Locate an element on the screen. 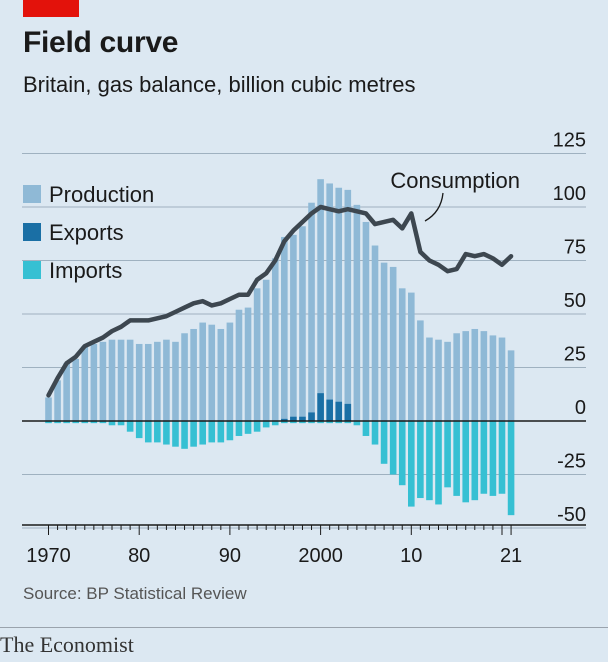  x-tick-label: 10 is located at coordinates (411, 556).